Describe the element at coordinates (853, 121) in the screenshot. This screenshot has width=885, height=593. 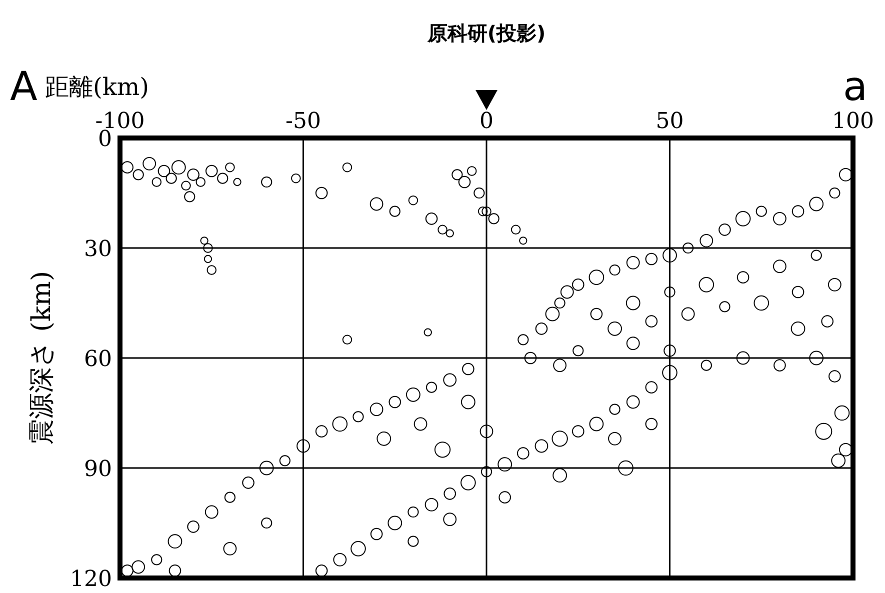
I see `x-tick-label: 100` at that location.